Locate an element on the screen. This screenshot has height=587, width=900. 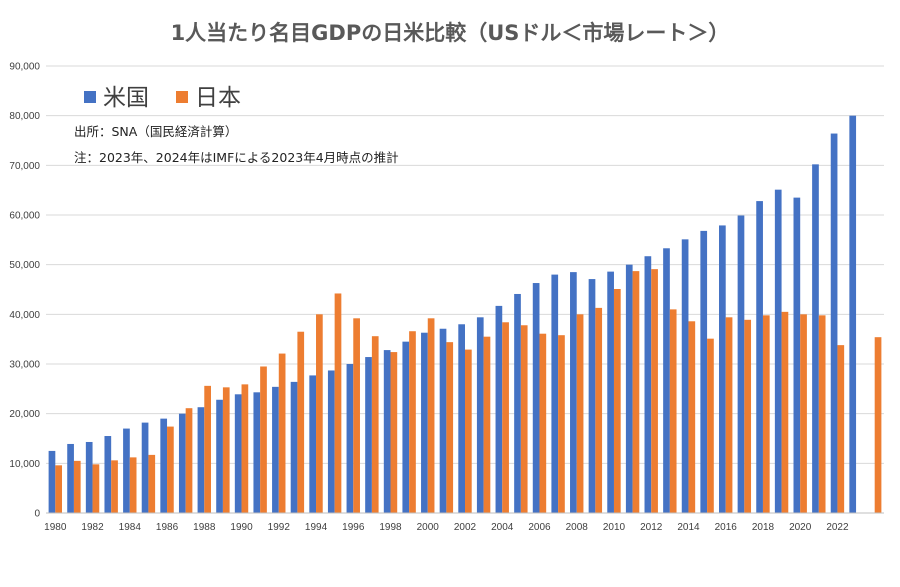
bar-us-2014 is located at coordinates (685, 376).